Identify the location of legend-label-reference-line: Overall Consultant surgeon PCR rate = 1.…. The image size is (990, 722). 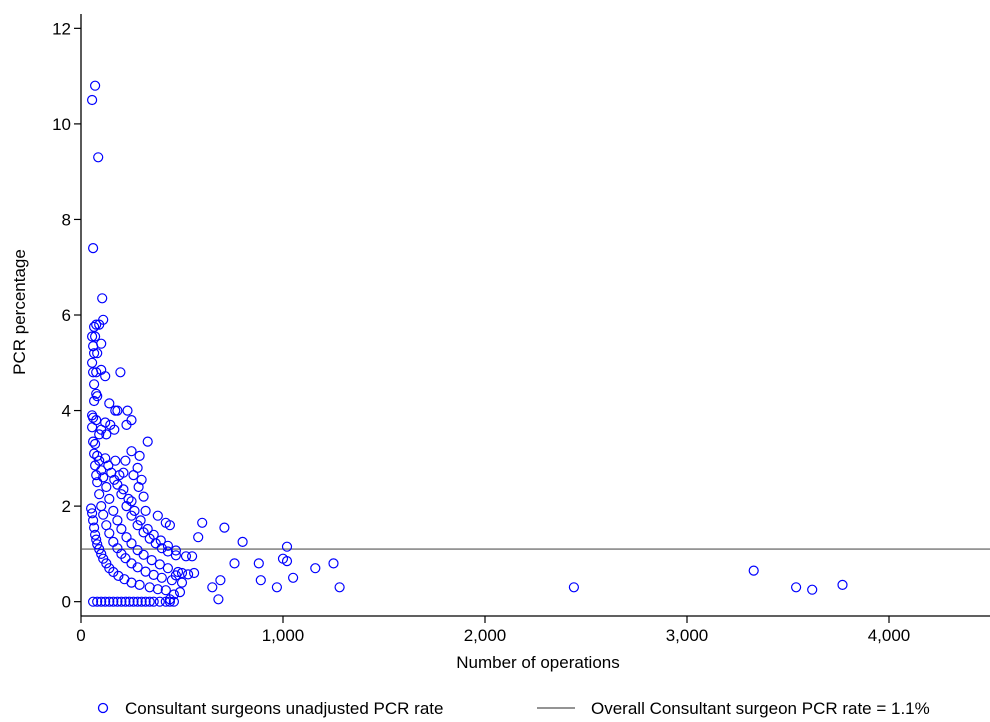
(760, 708).